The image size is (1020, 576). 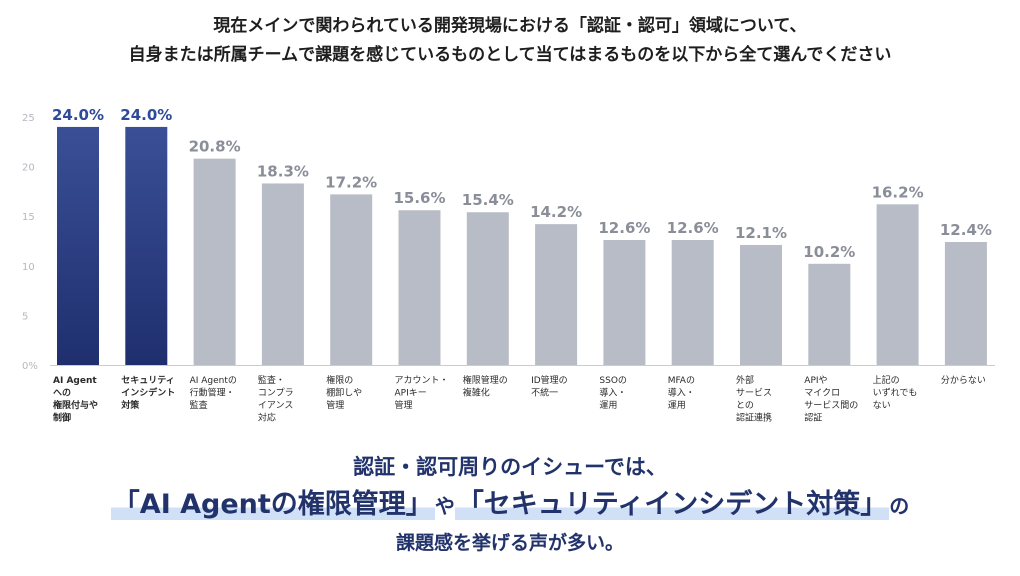 What do you see at coordinates (75, 400) in the screenshot?
I see `category-label: AI Agent への権限付与や制御` at bounding box center [75, 400].